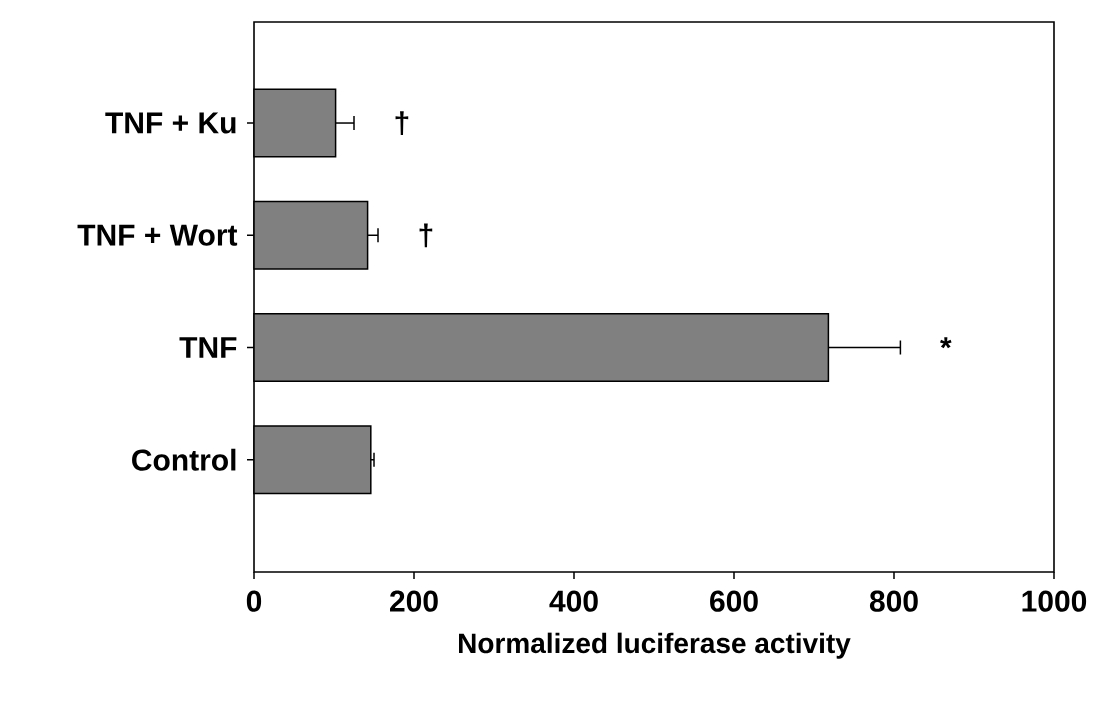 This screenshot has width=1104, height=710. Describe the element at coordinates (573, 601) in the screenshot. I see `x-tick-label: 400` at that location.